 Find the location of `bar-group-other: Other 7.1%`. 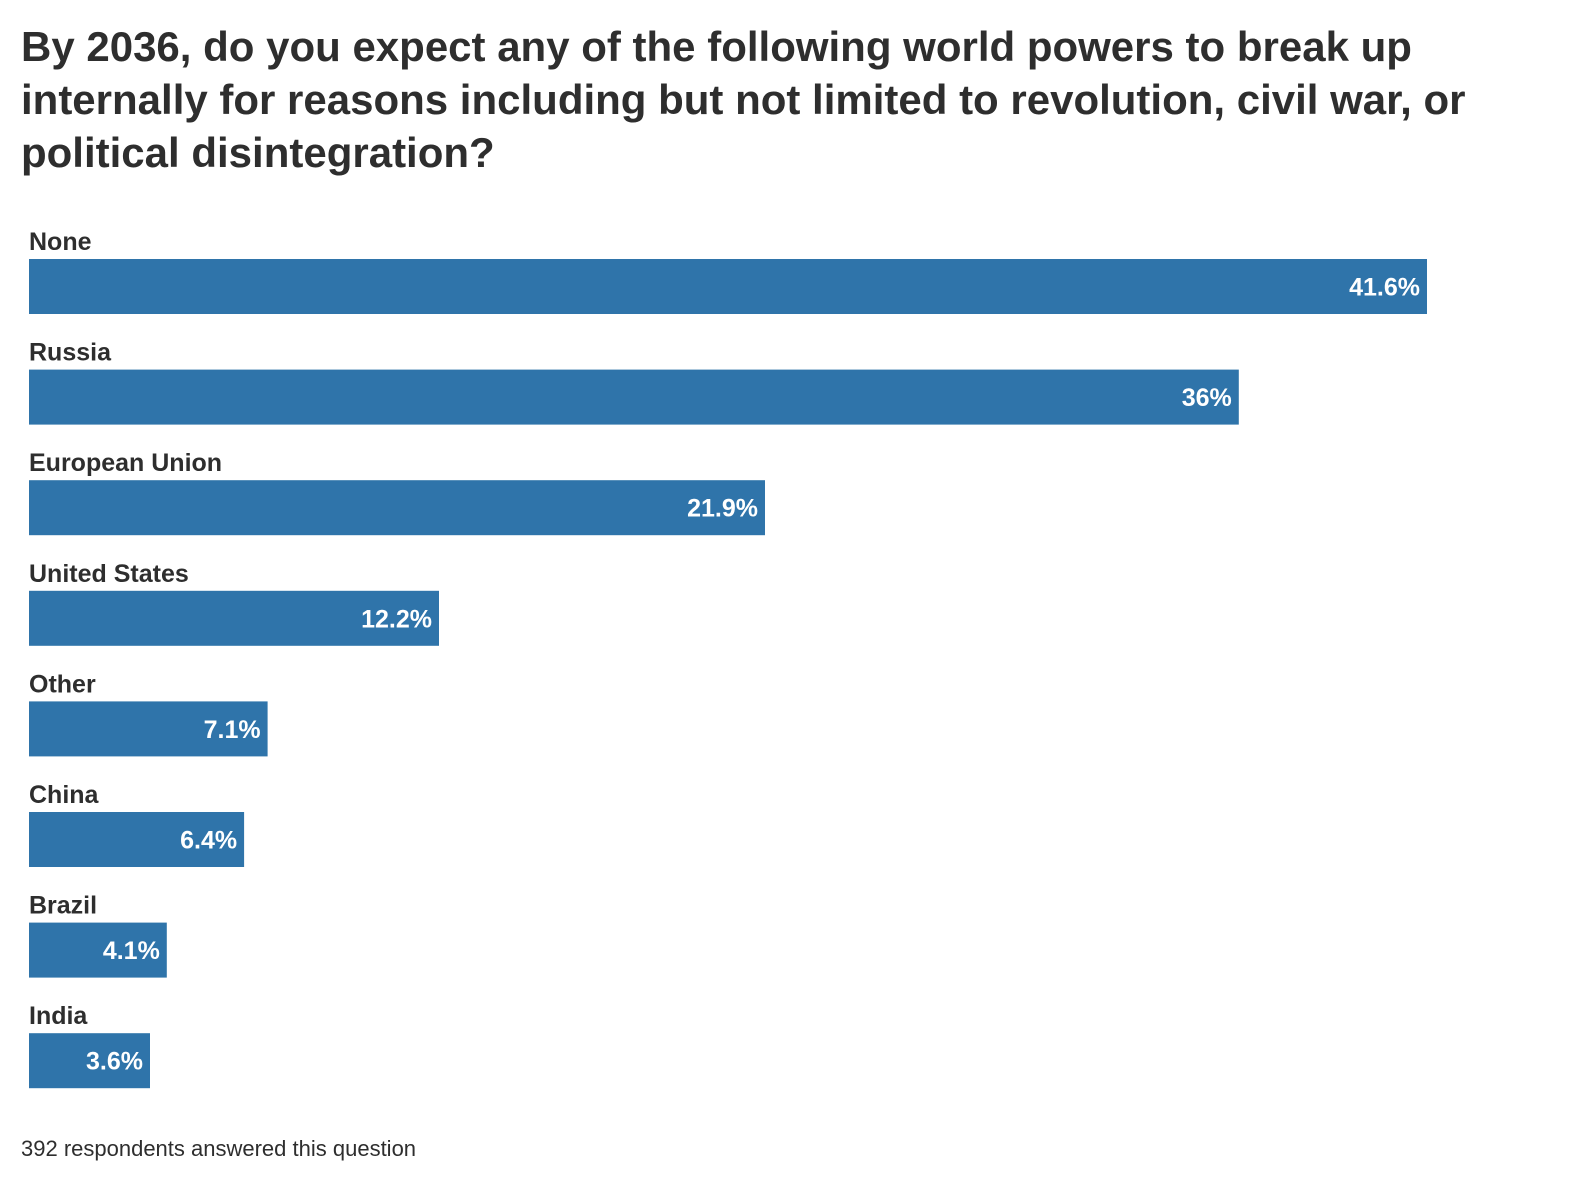

bar-group-other: Other 7.1% is located at coordinates (148, 713).